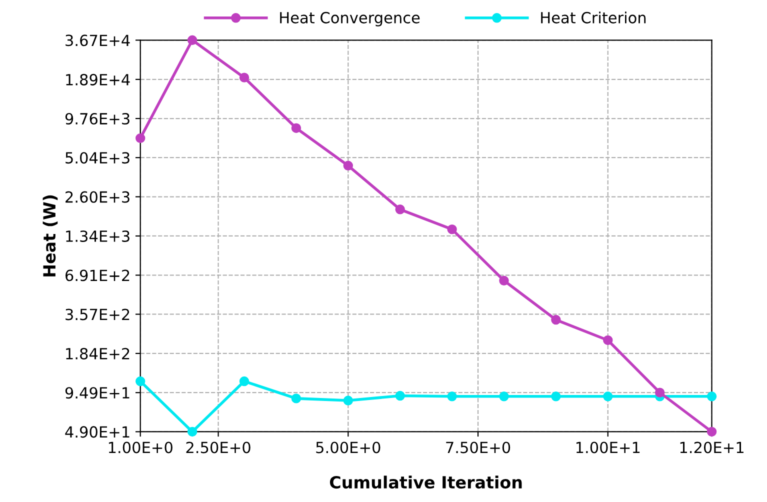 This screenshot has width=767, height=502. What do you see at coordinates (98, 80) in the screenshot?
I see `y-tick-label: 1.89E+4` at bounding box center [98, 80].